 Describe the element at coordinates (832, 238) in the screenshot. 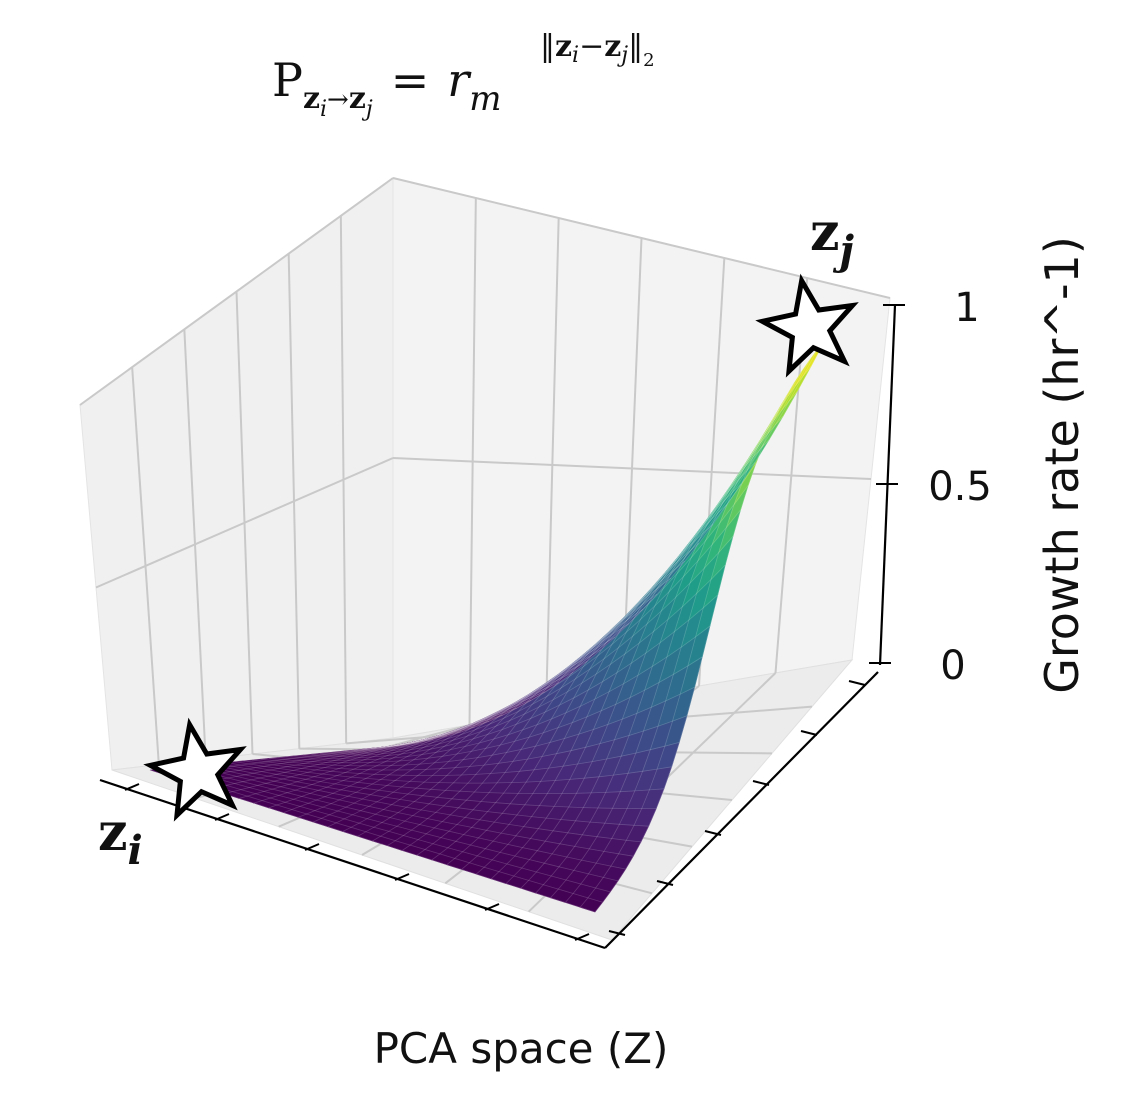

I see `marker-label-zj: zj` at that location.